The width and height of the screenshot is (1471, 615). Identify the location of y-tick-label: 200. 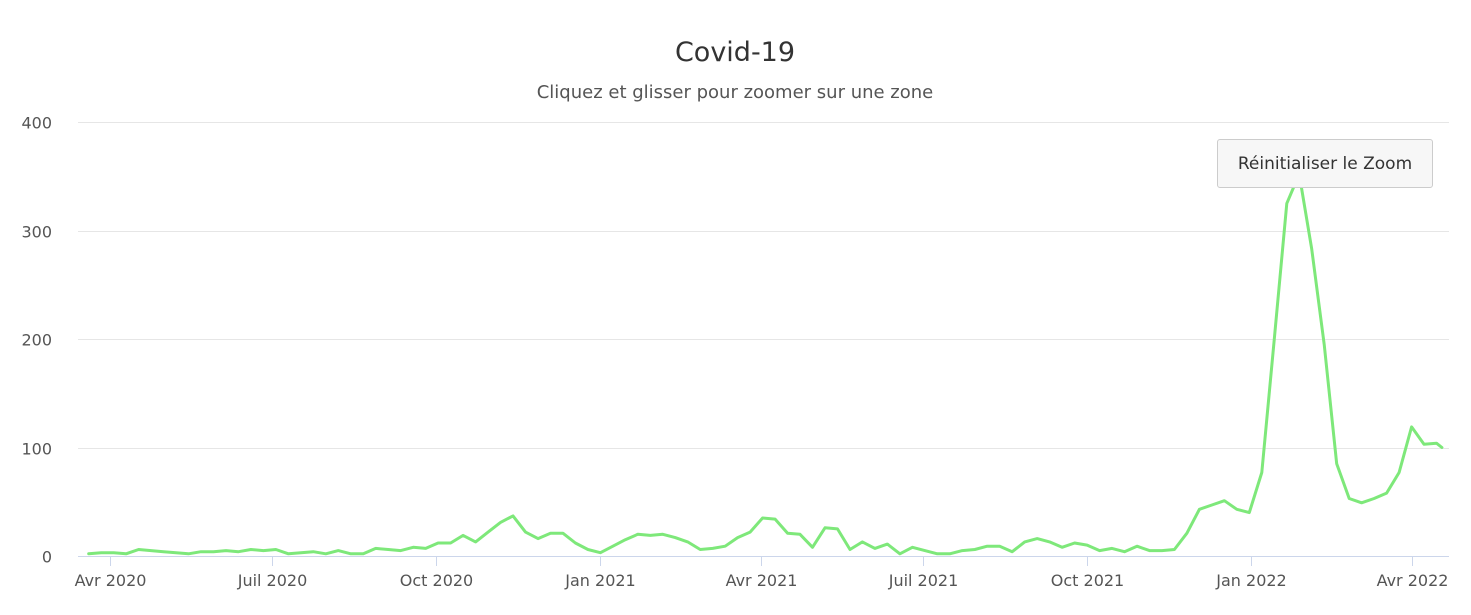
(36, 340).